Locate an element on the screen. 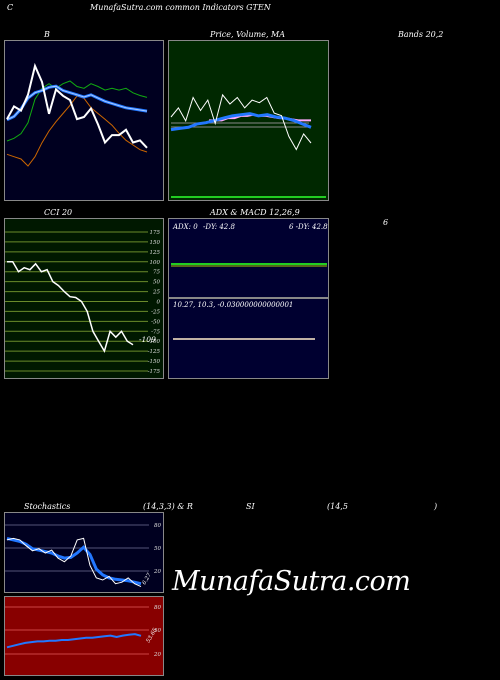 This screenshot has height=680, width=500. macd-panel: 10.27, 10.3, -0.030000000000001 is located at coordinates (248, 338).